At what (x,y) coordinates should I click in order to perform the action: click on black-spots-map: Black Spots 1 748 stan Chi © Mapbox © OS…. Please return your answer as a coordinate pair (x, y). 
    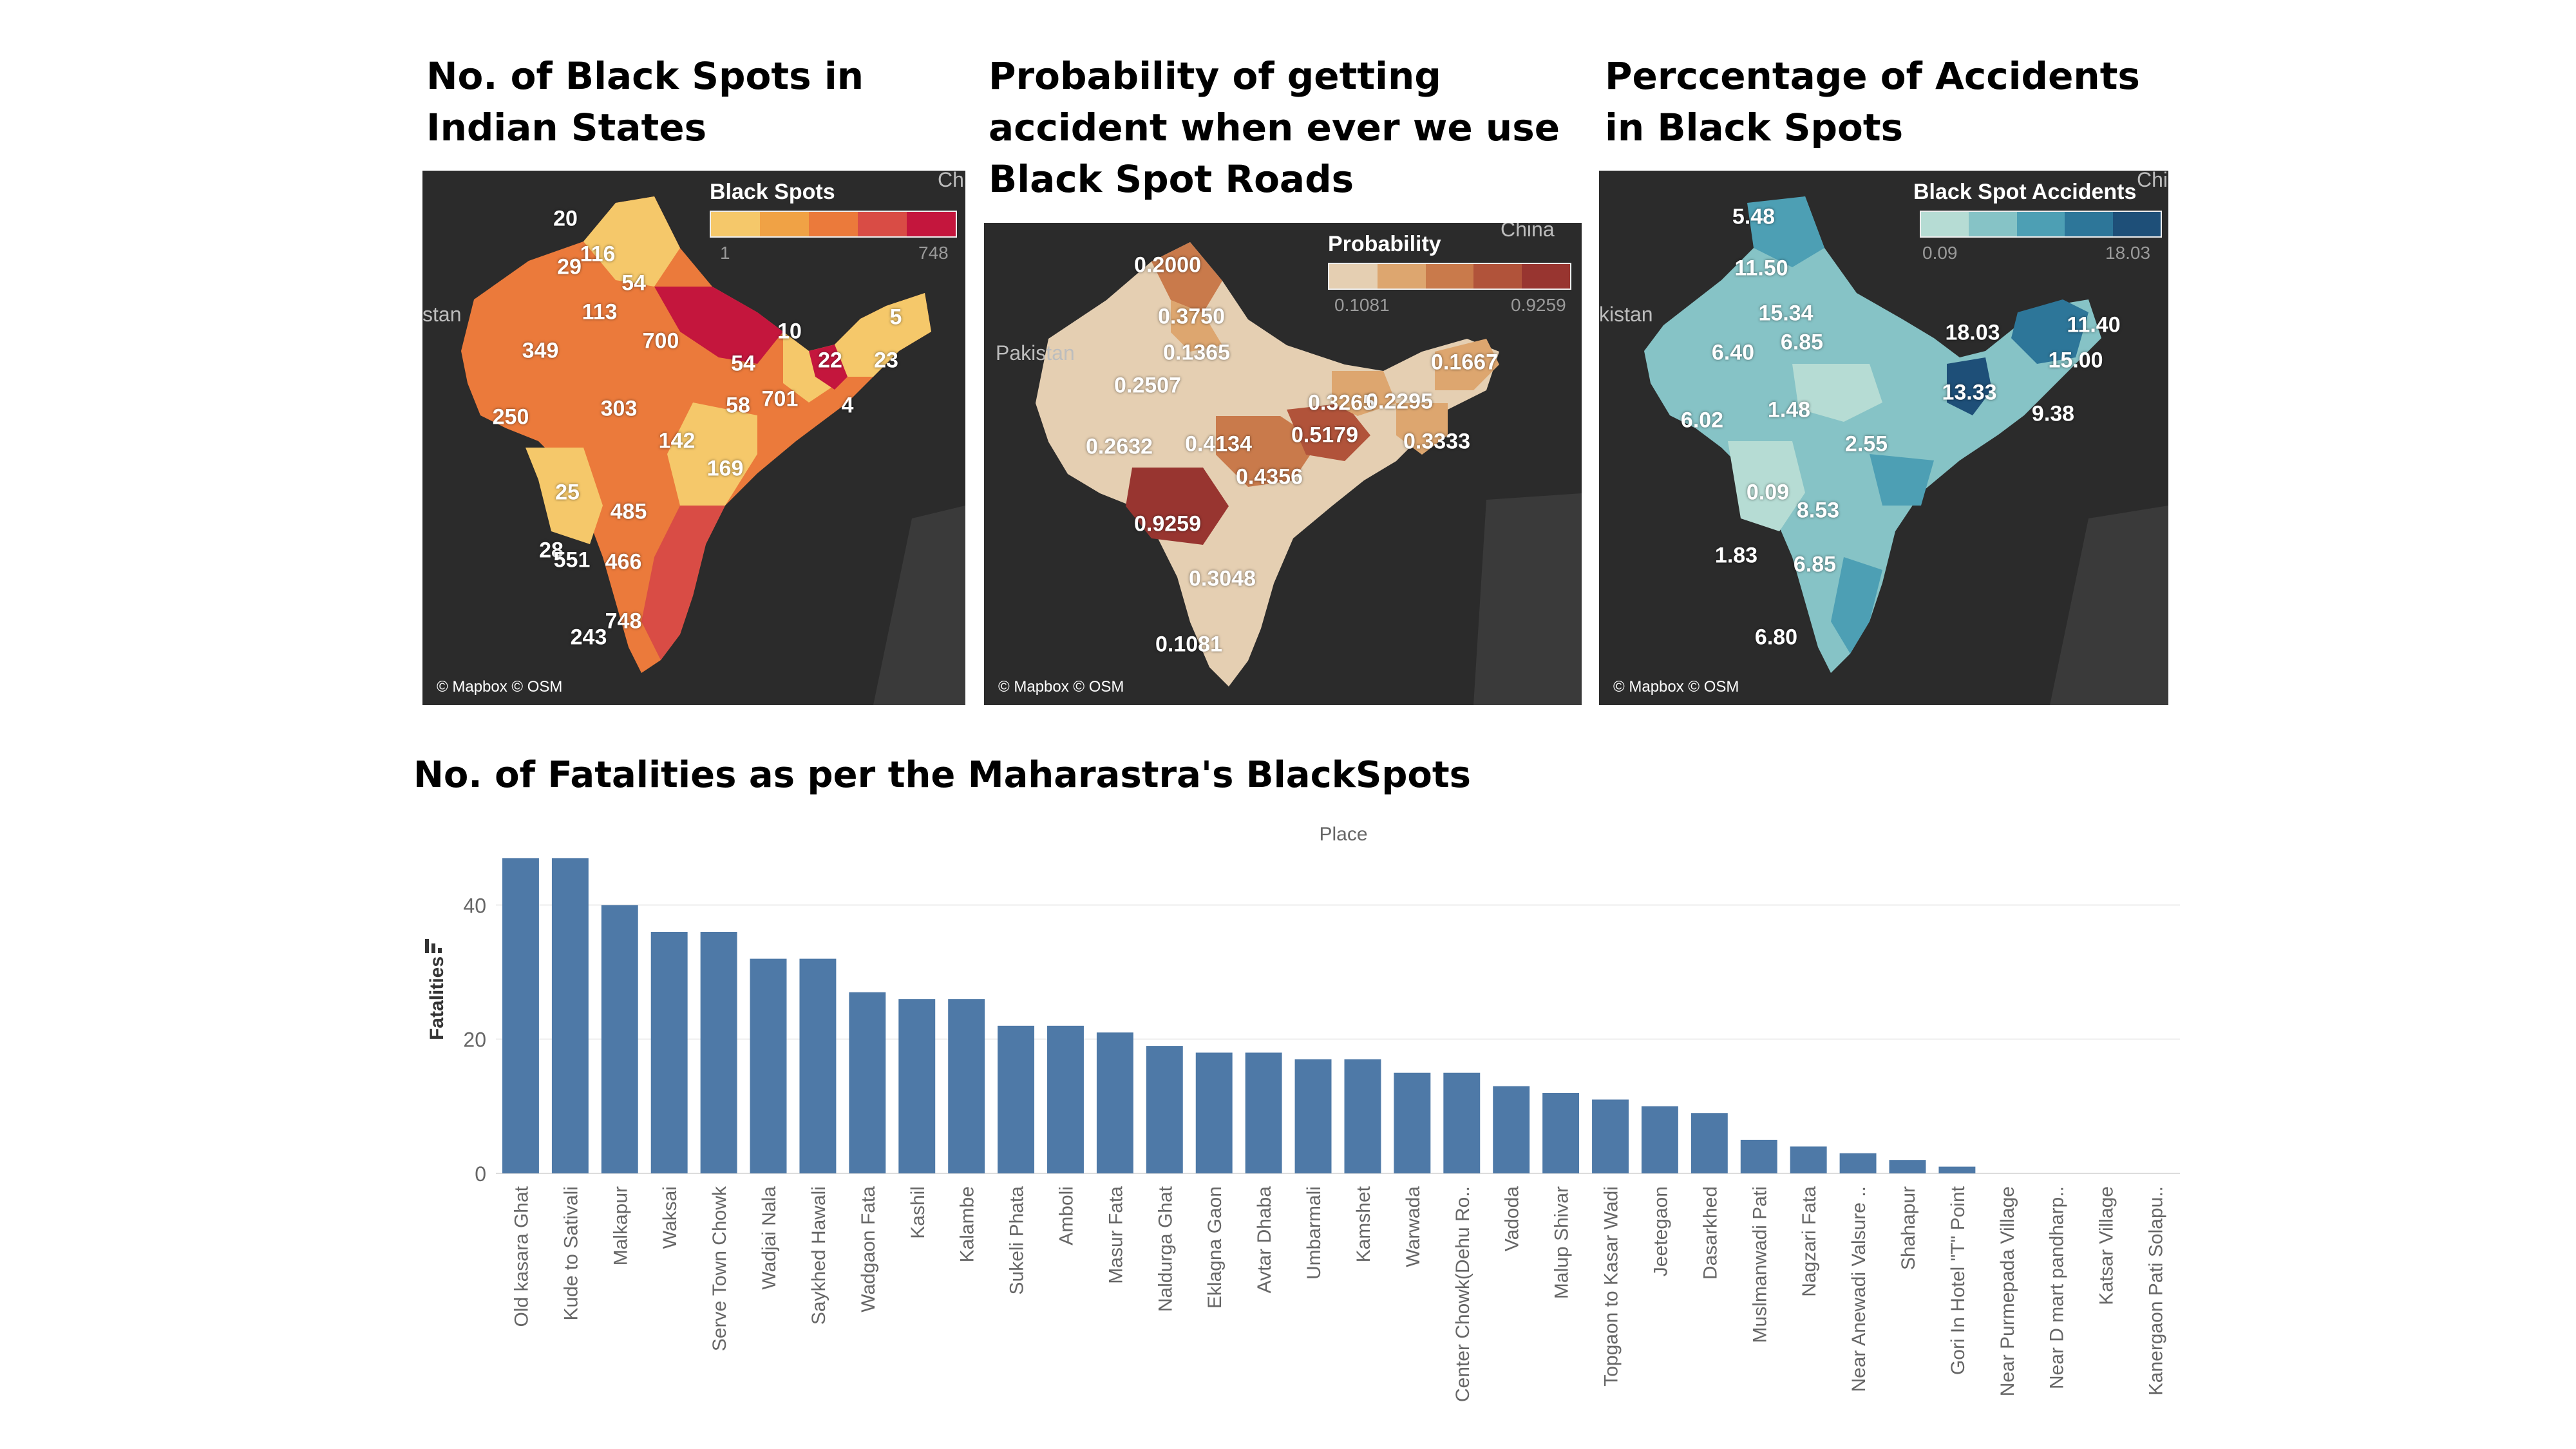
    Looking at the image, I should click on (693, 438).